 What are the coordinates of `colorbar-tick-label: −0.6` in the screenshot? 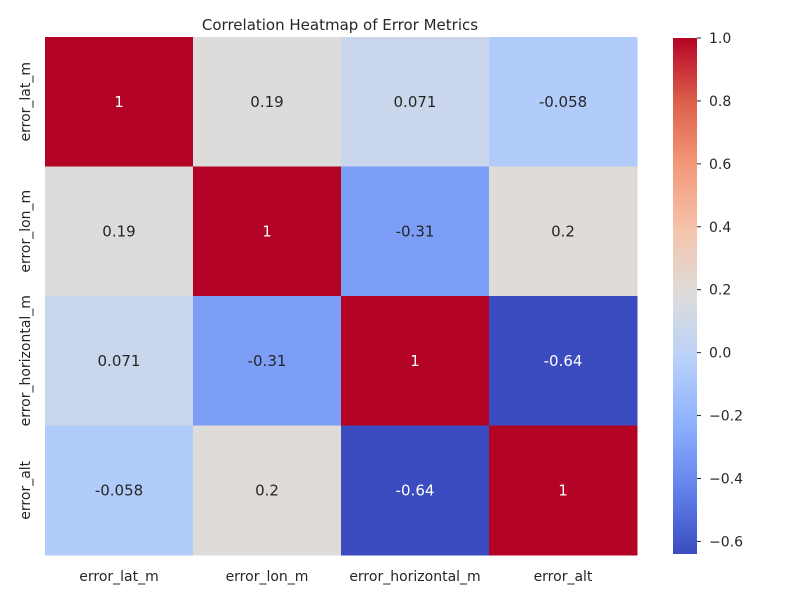 It's located at (726, 542).